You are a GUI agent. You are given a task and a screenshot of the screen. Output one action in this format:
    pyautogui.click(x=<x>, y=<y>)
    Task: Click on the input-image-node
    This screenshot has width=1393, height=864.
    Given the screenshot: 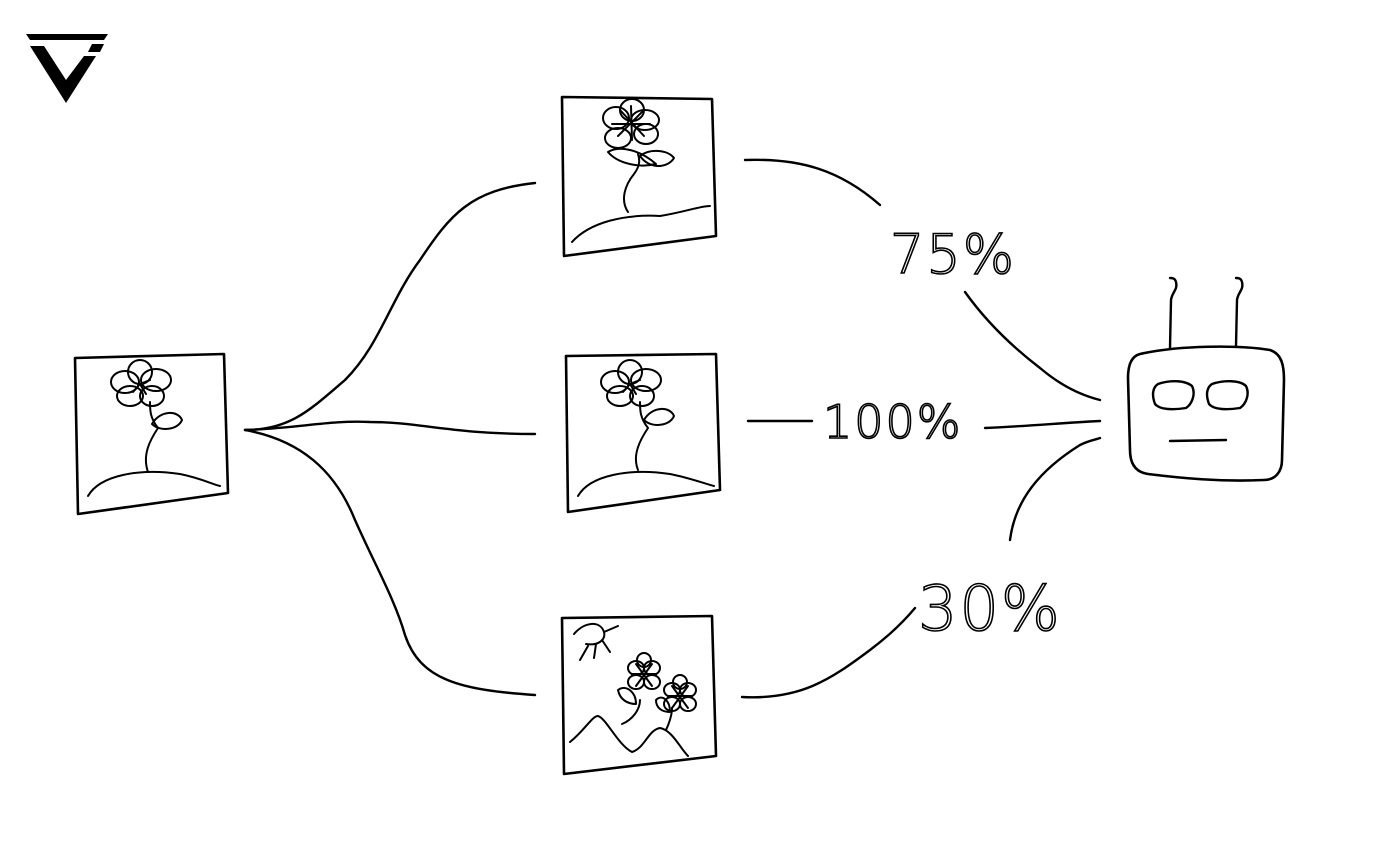 What is the action you would take?
    pyautogui.click(x=151, y=434)
    